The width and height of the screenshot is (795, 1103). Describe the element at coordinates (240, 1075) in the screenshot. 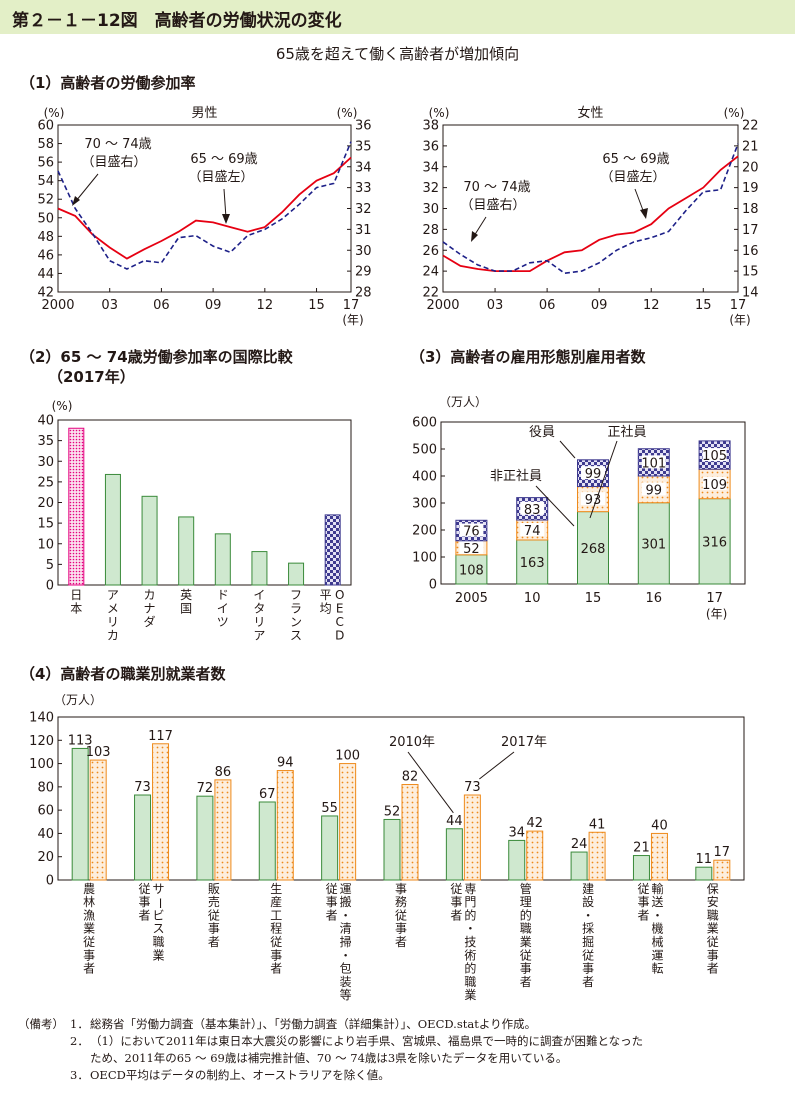

I see `note-text: OECD平均はデータの制約上、オーストラリアを除く値。` at that location.